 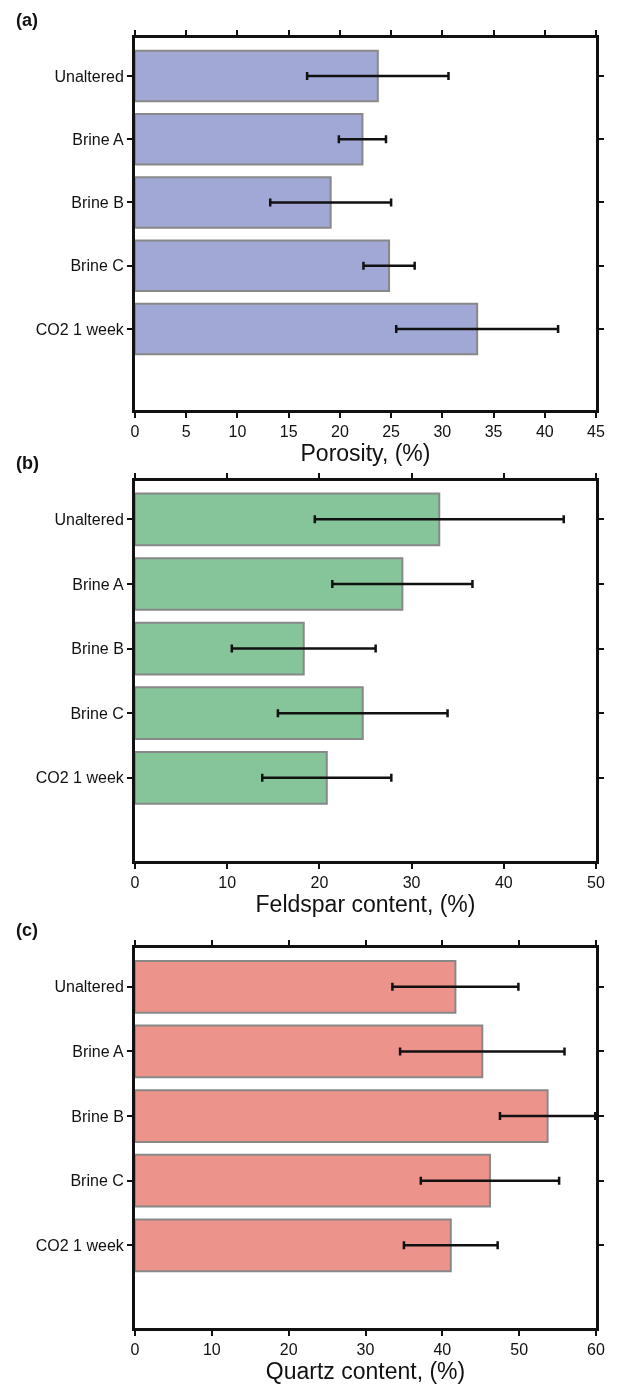 What do you see at coordinates (365, 1371) in the screenshot?
I see `x-axis-title: Quartz content, (%)` at bounding box center [365, 1371].